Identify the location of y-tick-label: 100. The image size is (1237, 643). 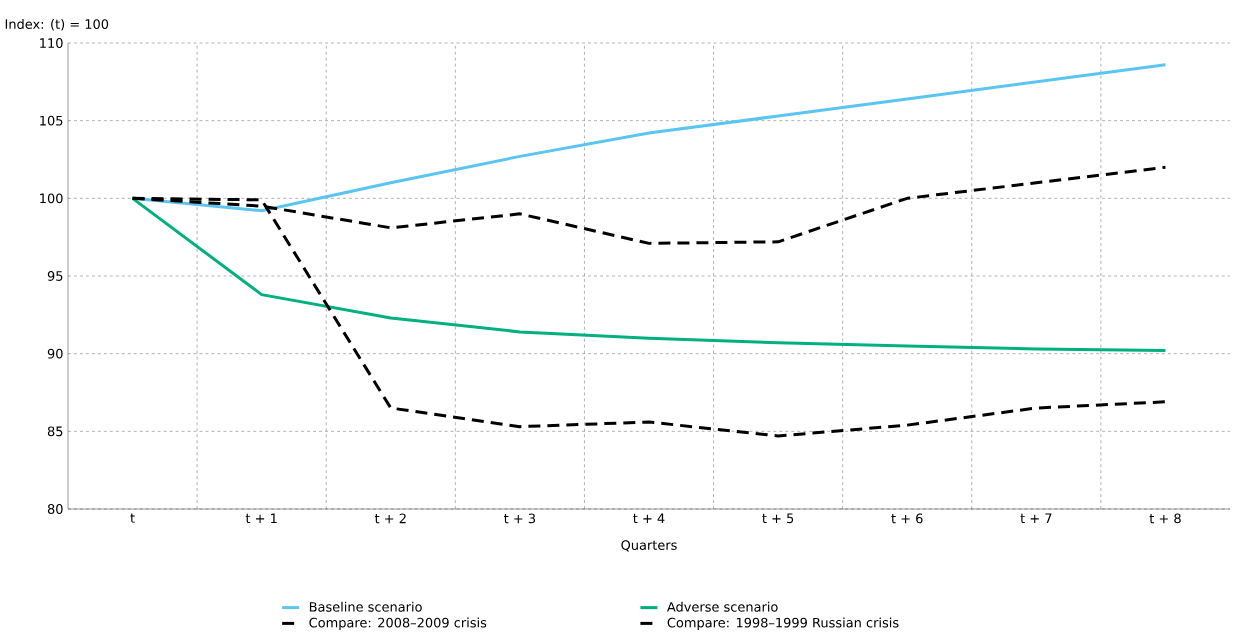
(51, 198).